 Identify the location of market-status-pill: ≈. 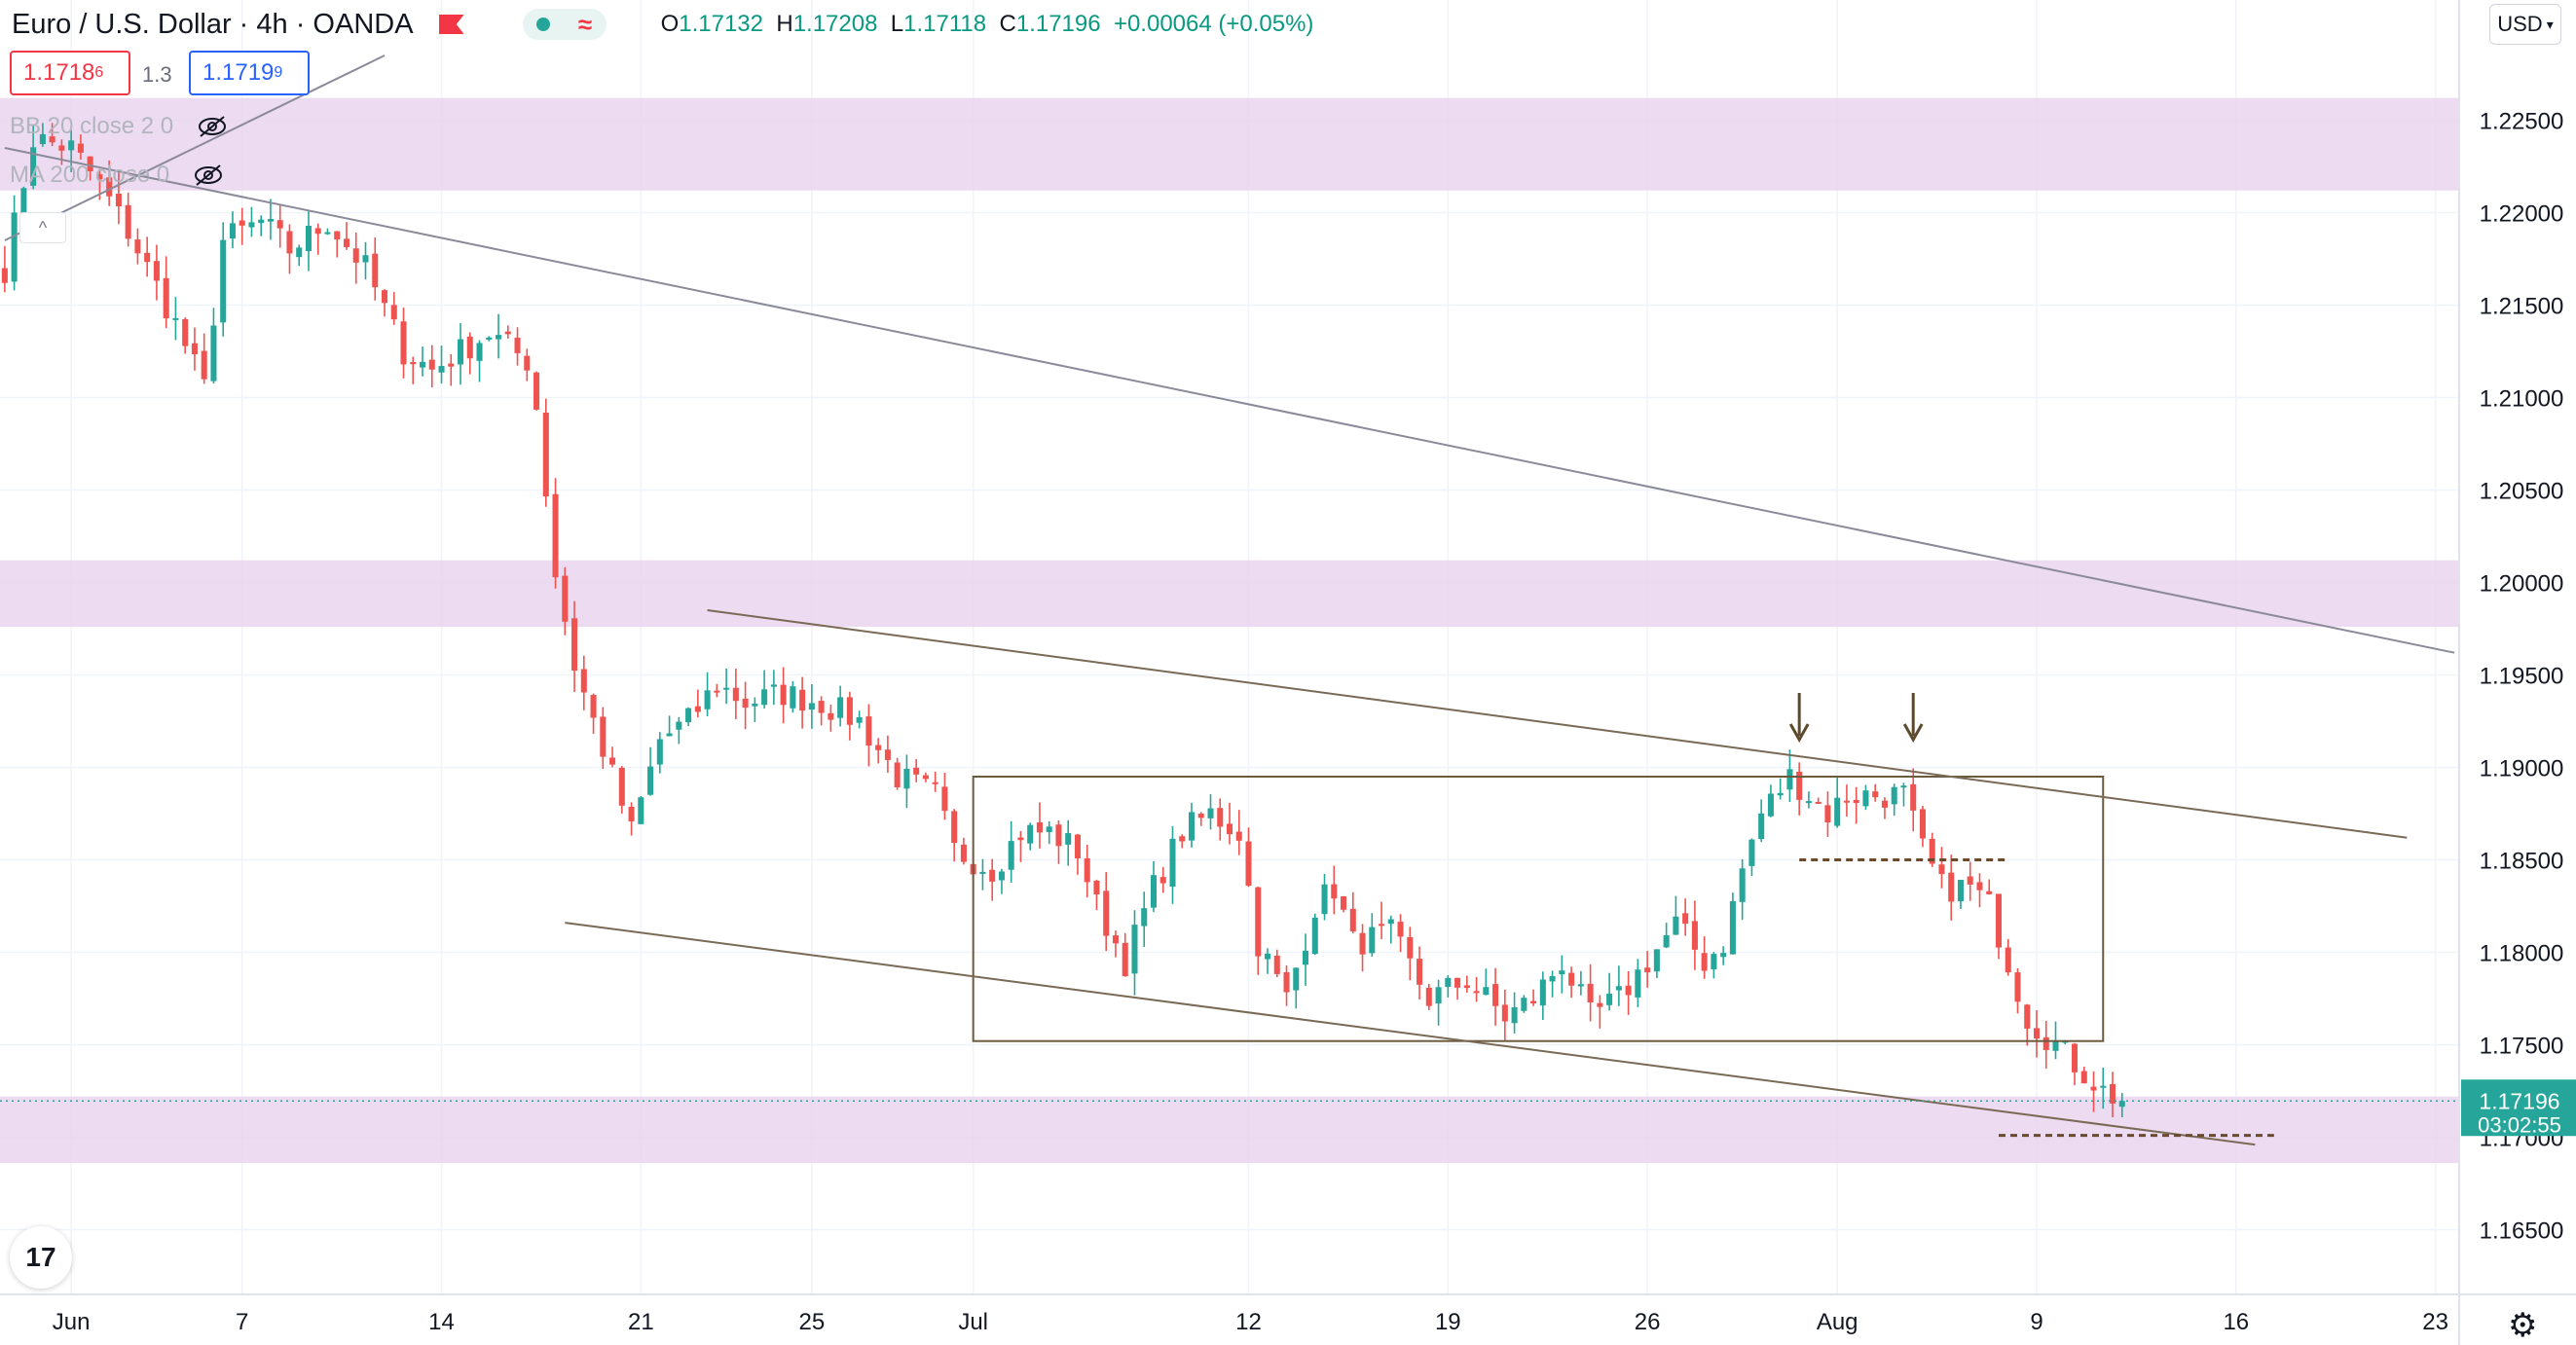
(564, 24).